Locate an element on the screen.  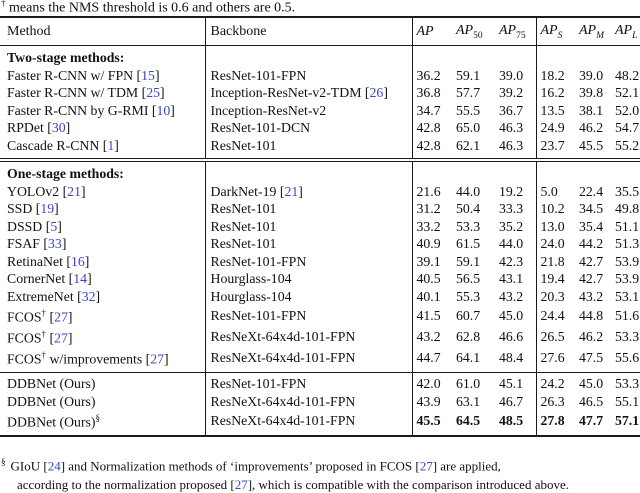
metric-value: 52.0 is located at coordinates (627, 110).